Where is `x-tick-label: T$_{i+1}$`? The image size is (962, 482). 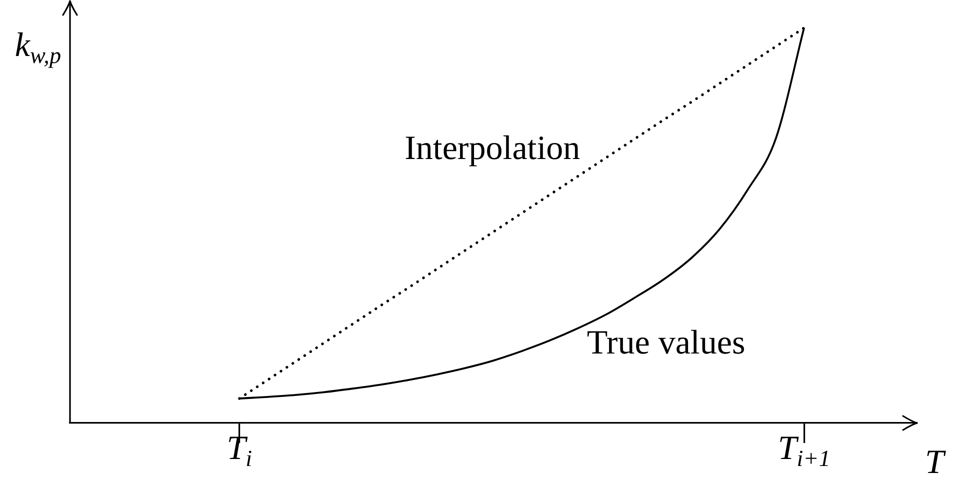
x-tick-label: T$_{i+1}$ is located at coordinates (804, 451).